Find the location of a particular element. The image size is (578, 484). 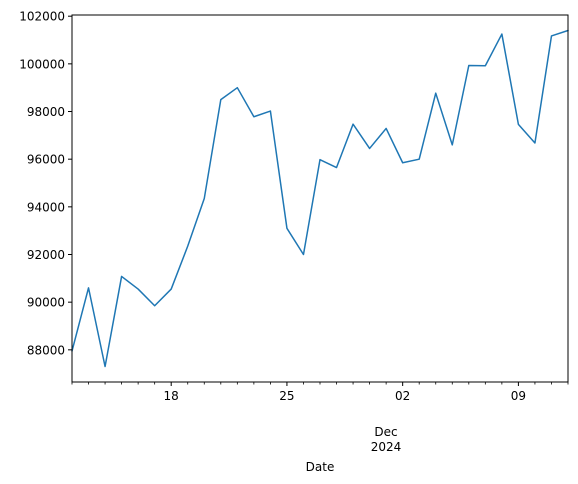

x-secondary-label-year: 2024 is located at coordinates (386, 447).